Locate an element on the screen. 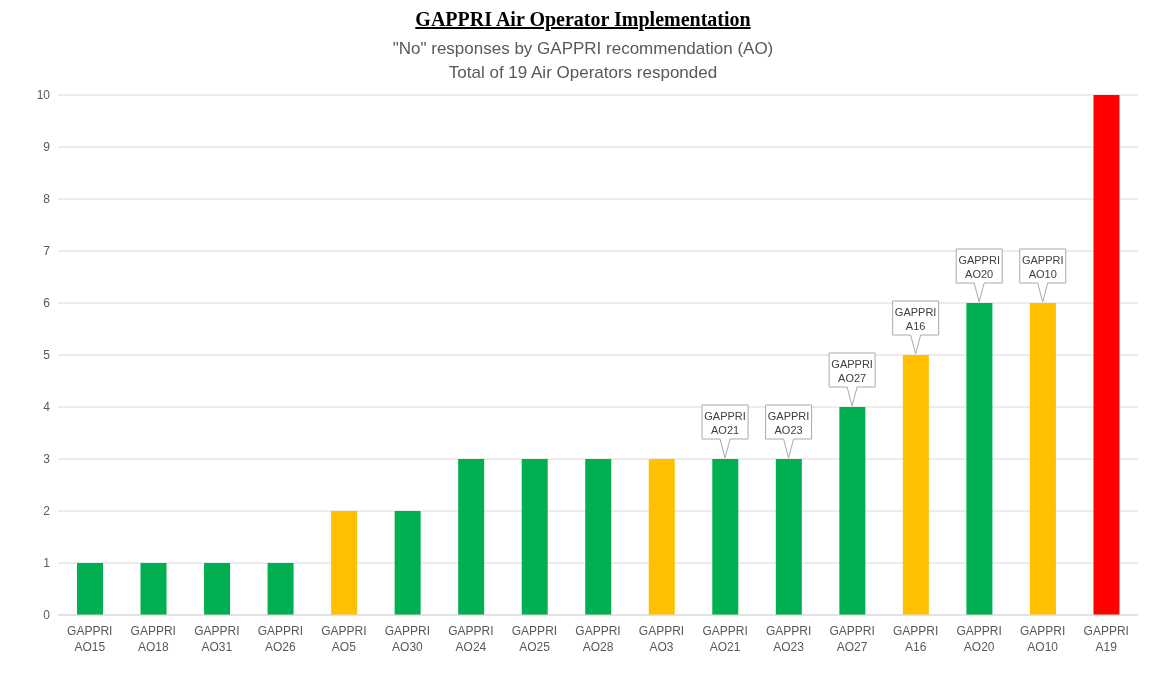 The height and width of the screenshot is (695, 1166). x-tick-label: GAPPRI AO30 is located at coordinates (407, 639).